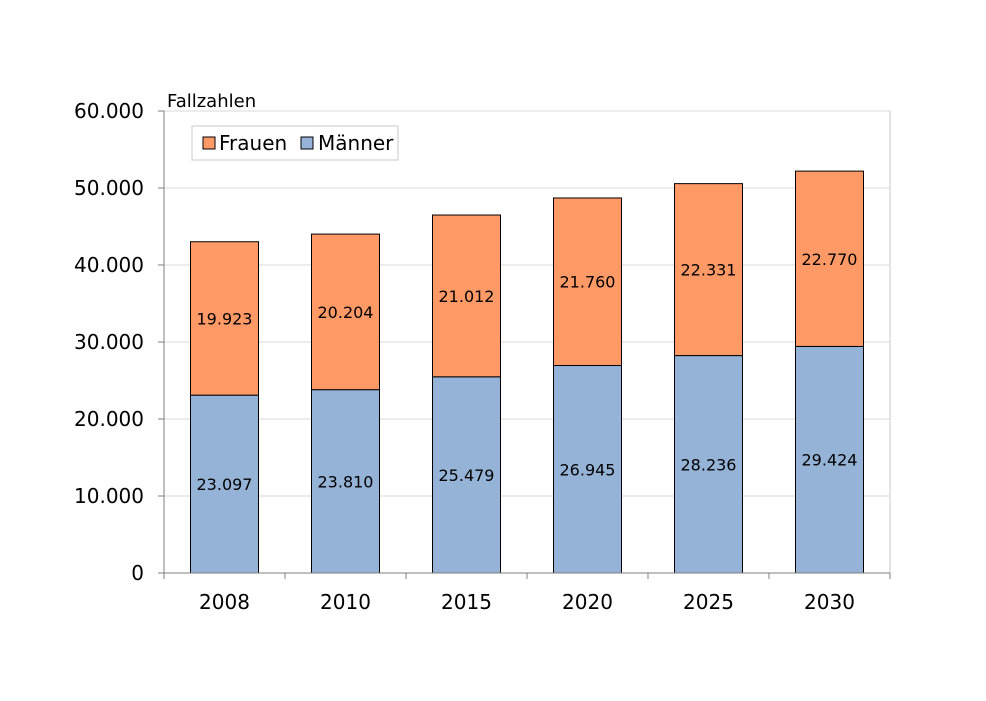 Image resolution: width=986 pixels, height=701 pixels. What do you see at coordinates (253, 143) in the screenshot?
I see `legend-label: Frauen` at bounding box center [253, 143].